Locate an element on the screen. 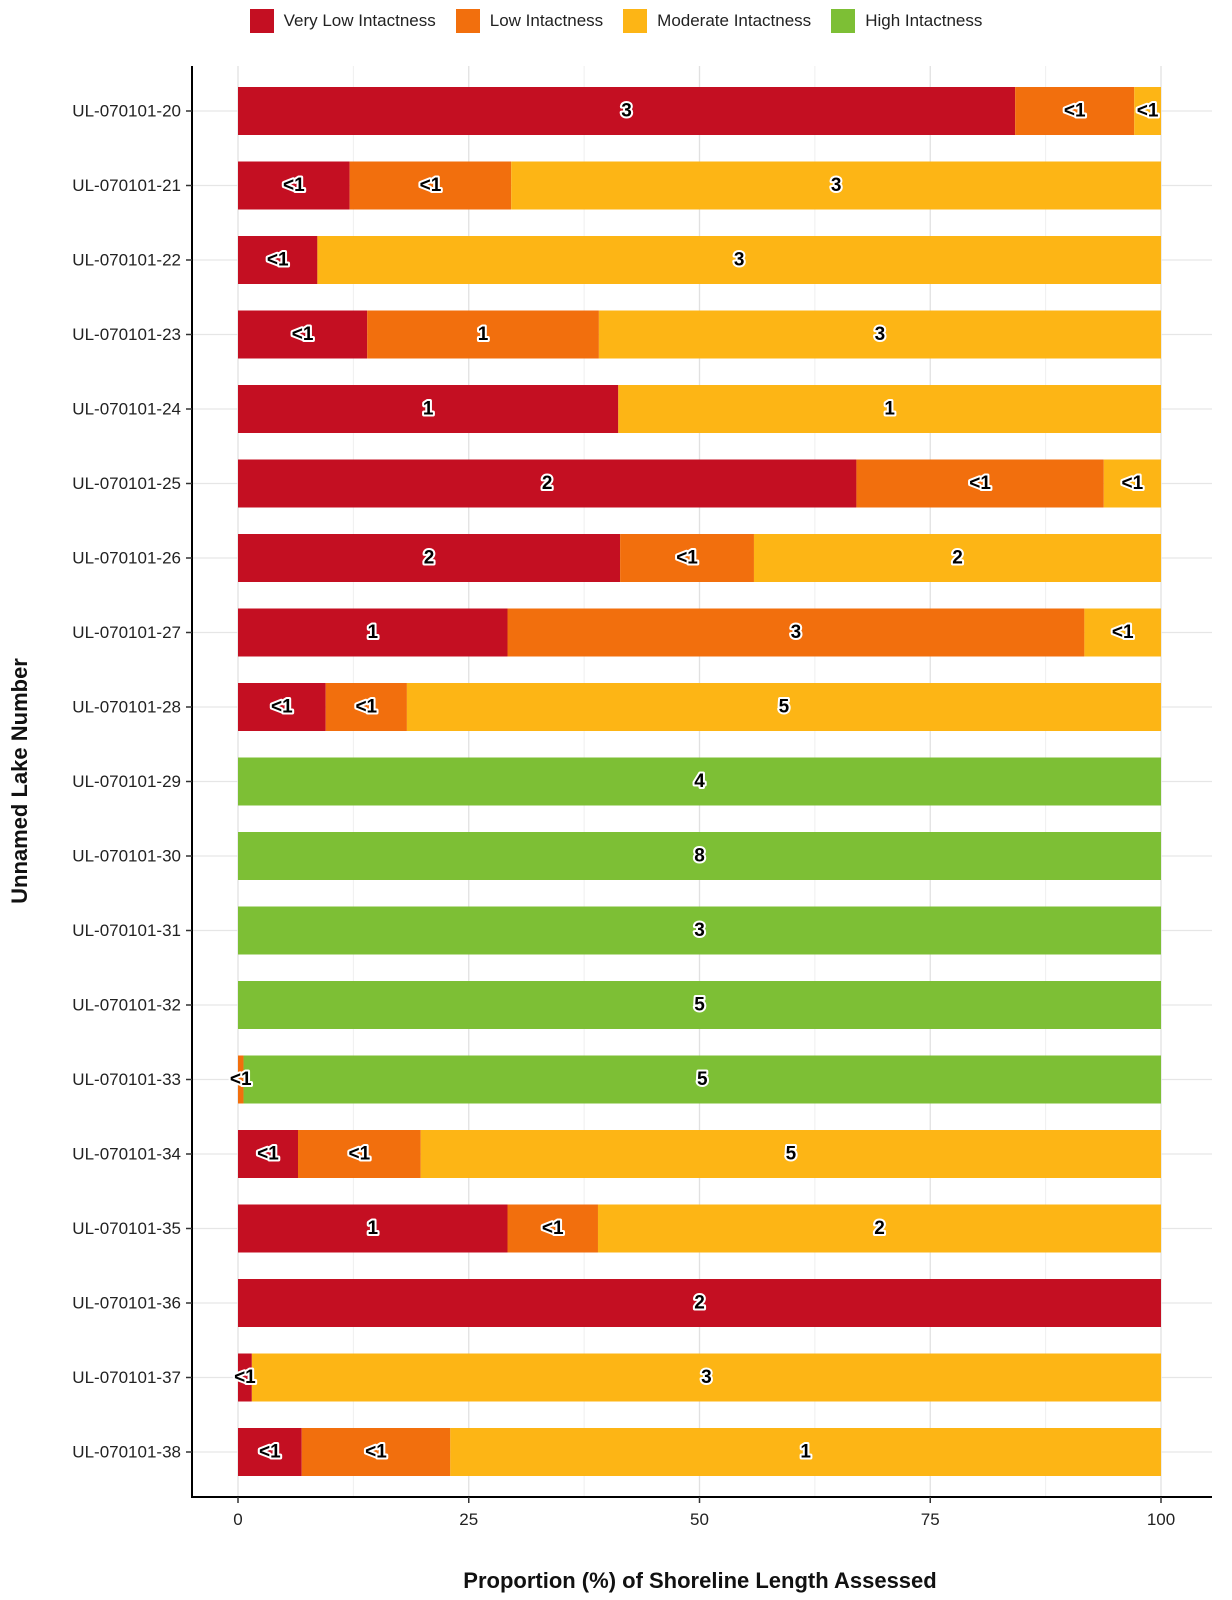 The width and height of the screenshot is (1232, 1600). y-tick-label: UL-070101-22 is located at coordinates (126, 260).